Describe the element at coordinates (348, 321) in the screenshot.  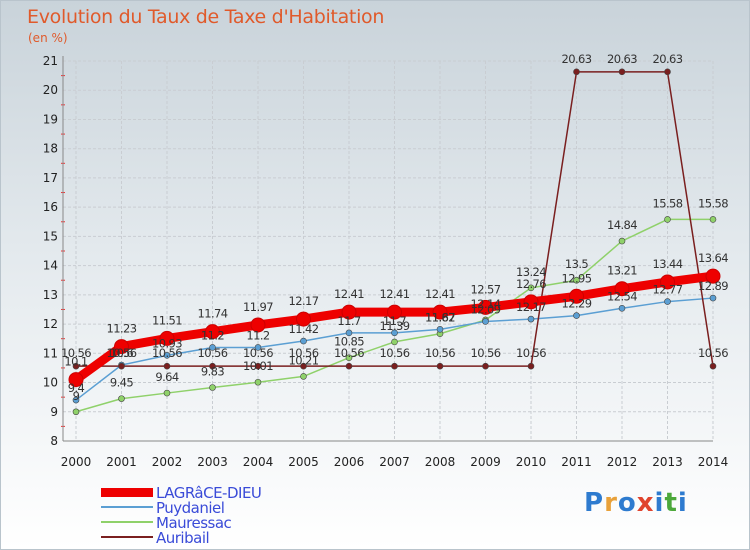
I see `data-label: 11.7` at that location.